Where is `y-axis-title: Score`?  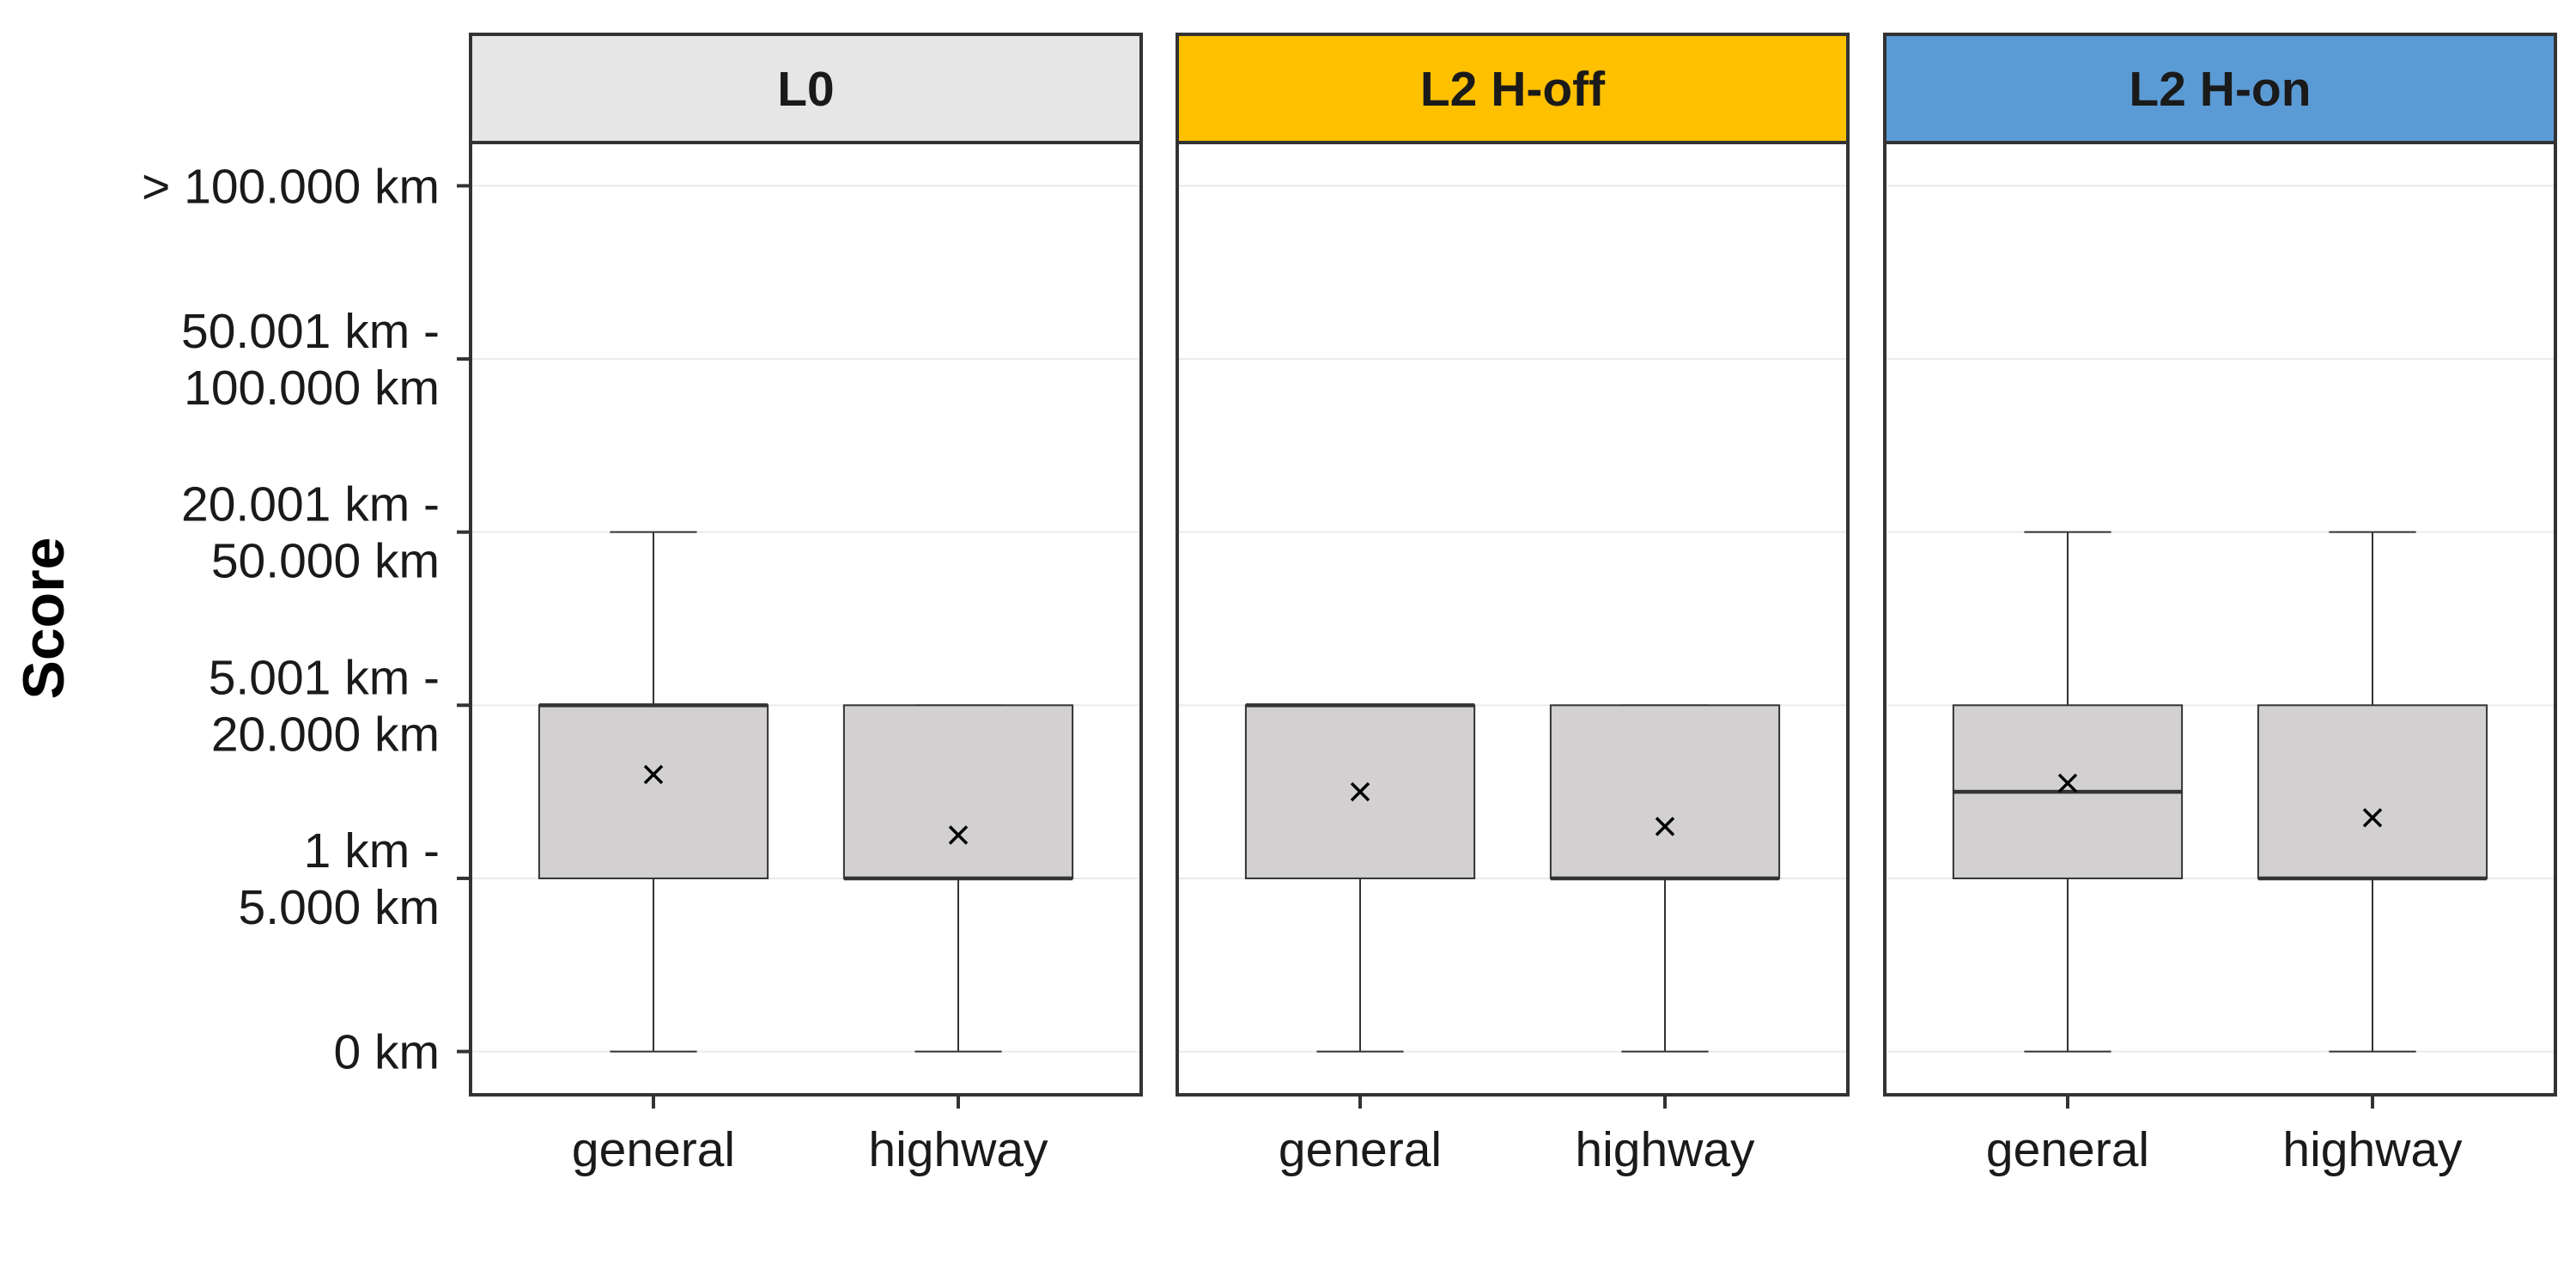 y-axis-title: Score is located at coordinates (44, 619).